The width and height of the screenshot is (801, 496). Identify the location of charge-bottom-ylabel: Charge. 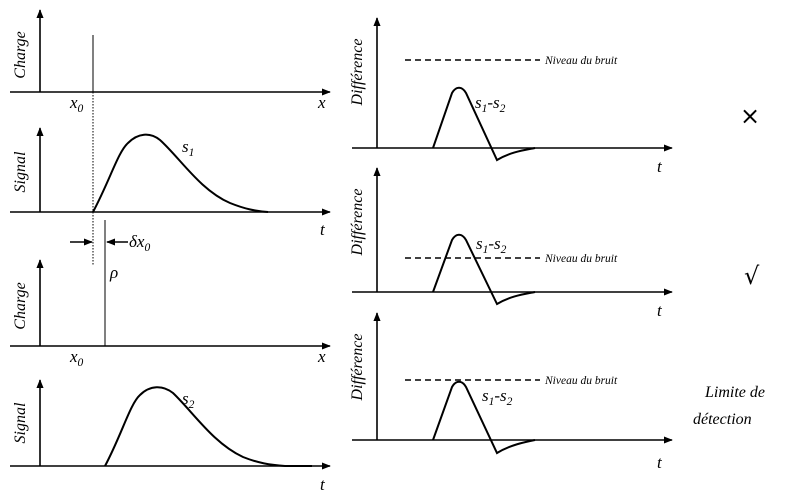
(20, 305).